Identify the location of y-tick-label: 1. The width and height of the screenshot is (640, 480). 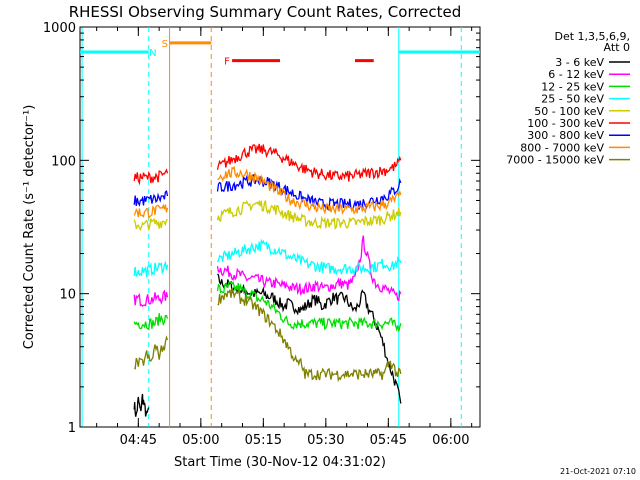
(72, 428).